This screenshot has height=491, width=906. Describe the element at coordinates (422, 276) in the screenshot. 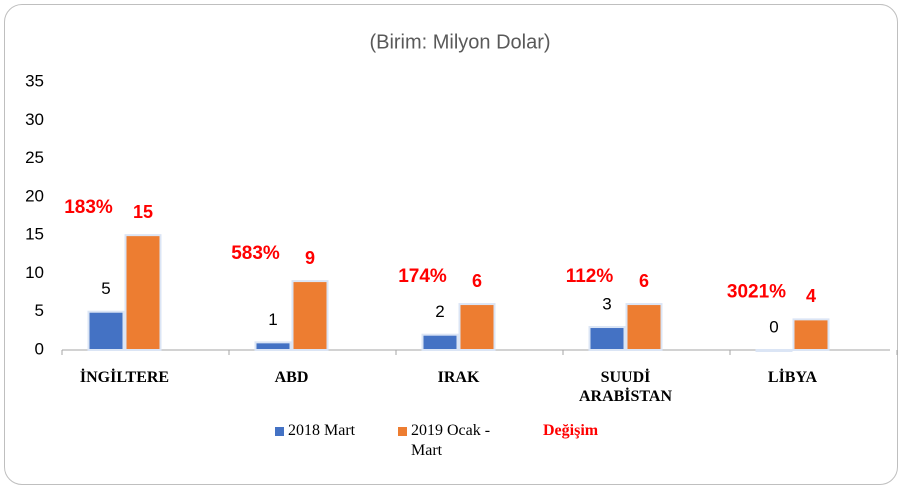

I see `change-label: 174%` at that location.